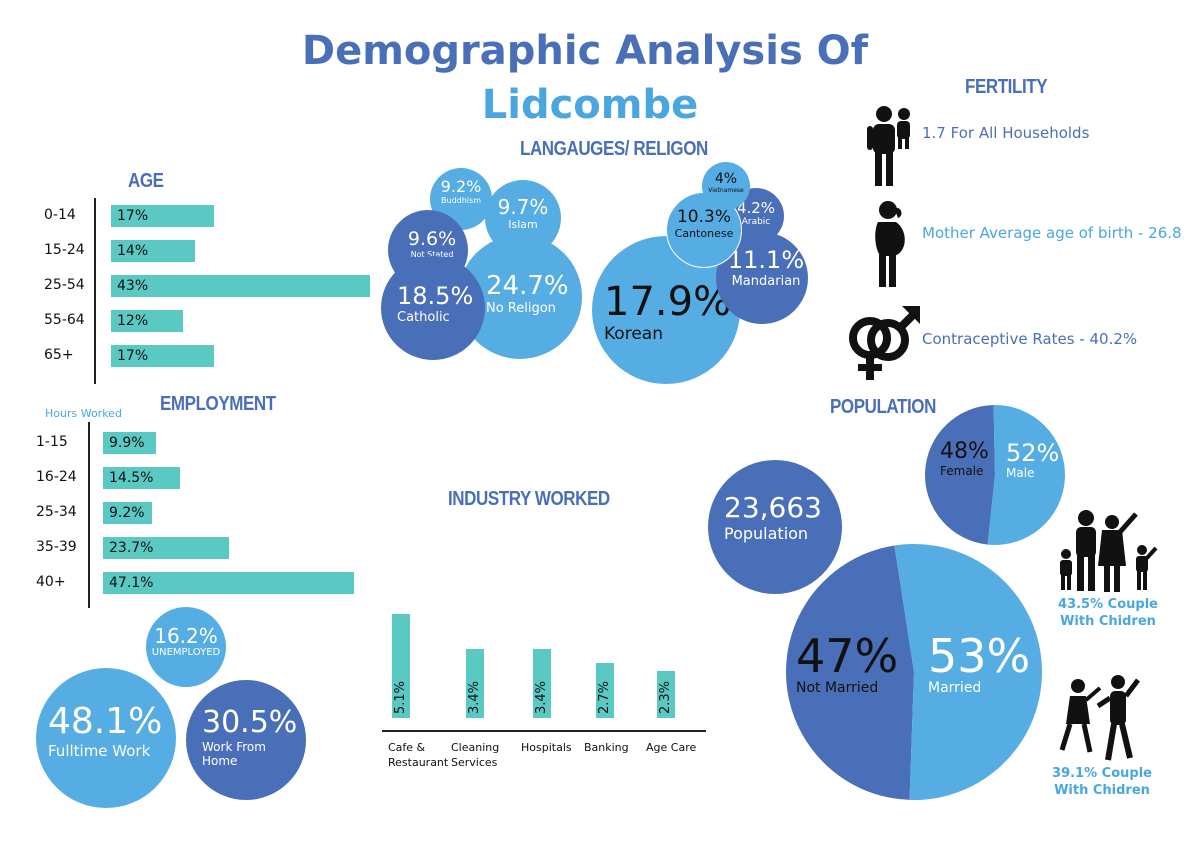  I want to click on wfh-value: 30.5%, so click(250, 722).